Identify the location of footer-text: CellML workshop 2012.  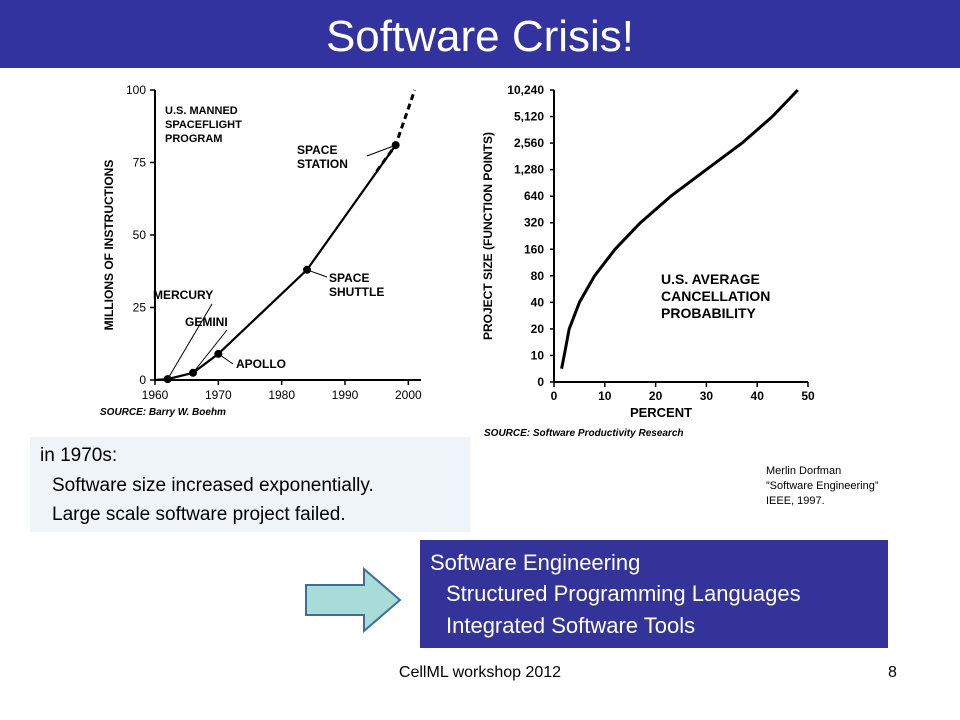
(480, 672).